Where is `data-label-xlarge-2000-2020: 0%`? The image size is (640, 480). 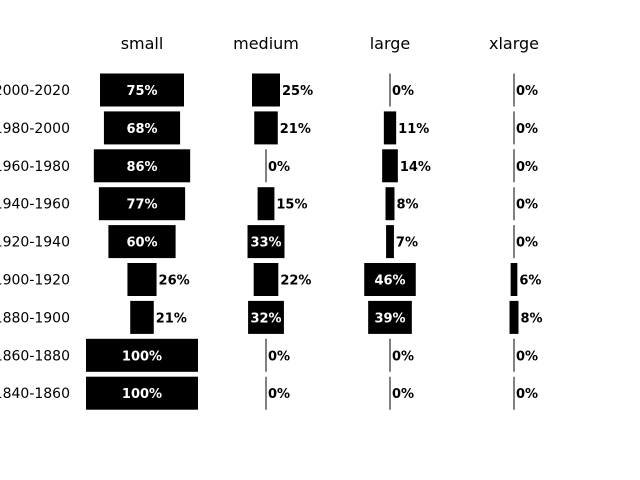 data-label-xlarge-2000-2020: 0% is located at coordinates (527, 91).